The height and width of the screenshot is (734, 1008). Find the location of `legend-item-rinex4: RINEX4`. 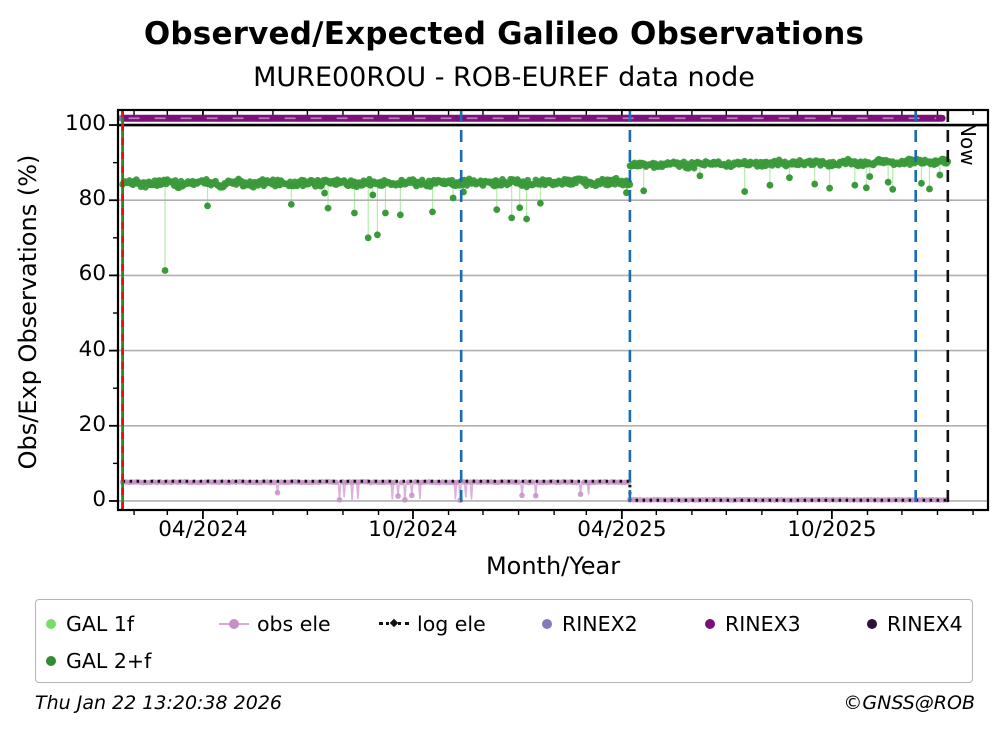

legend-item-rinex4: RINEX4 is located at coordinates (915, 624).